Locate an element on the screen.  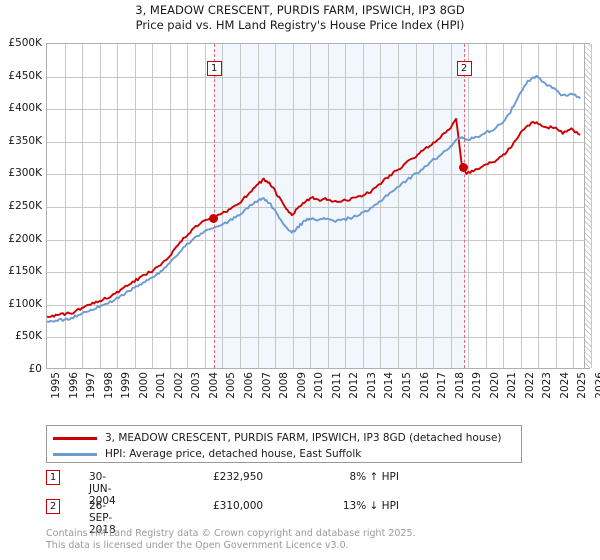
x-tick-label: 1999 is located at coordinates (126, 385).